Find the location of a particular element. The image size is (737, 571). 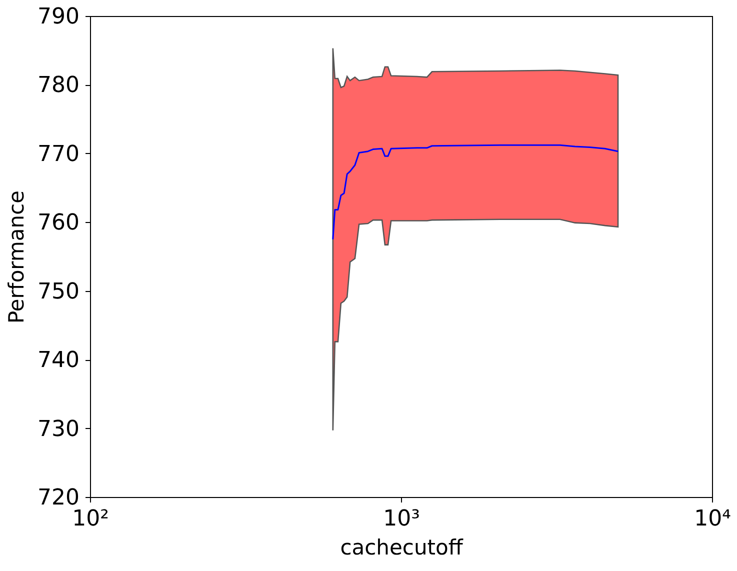

y-tick-label: 750 is located at coordinates (59, 291).